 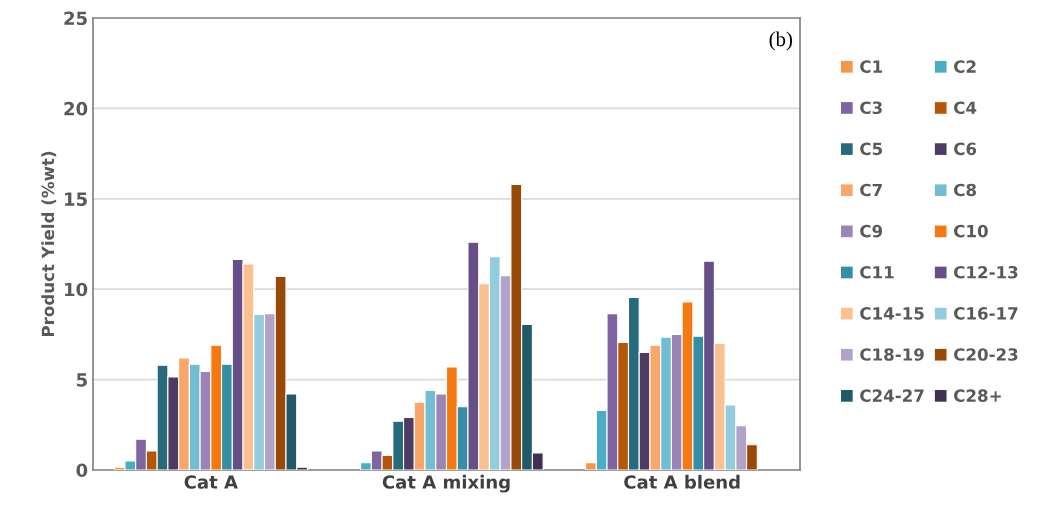 I want to click on legend-label: C1, so click(x=871, y=66).